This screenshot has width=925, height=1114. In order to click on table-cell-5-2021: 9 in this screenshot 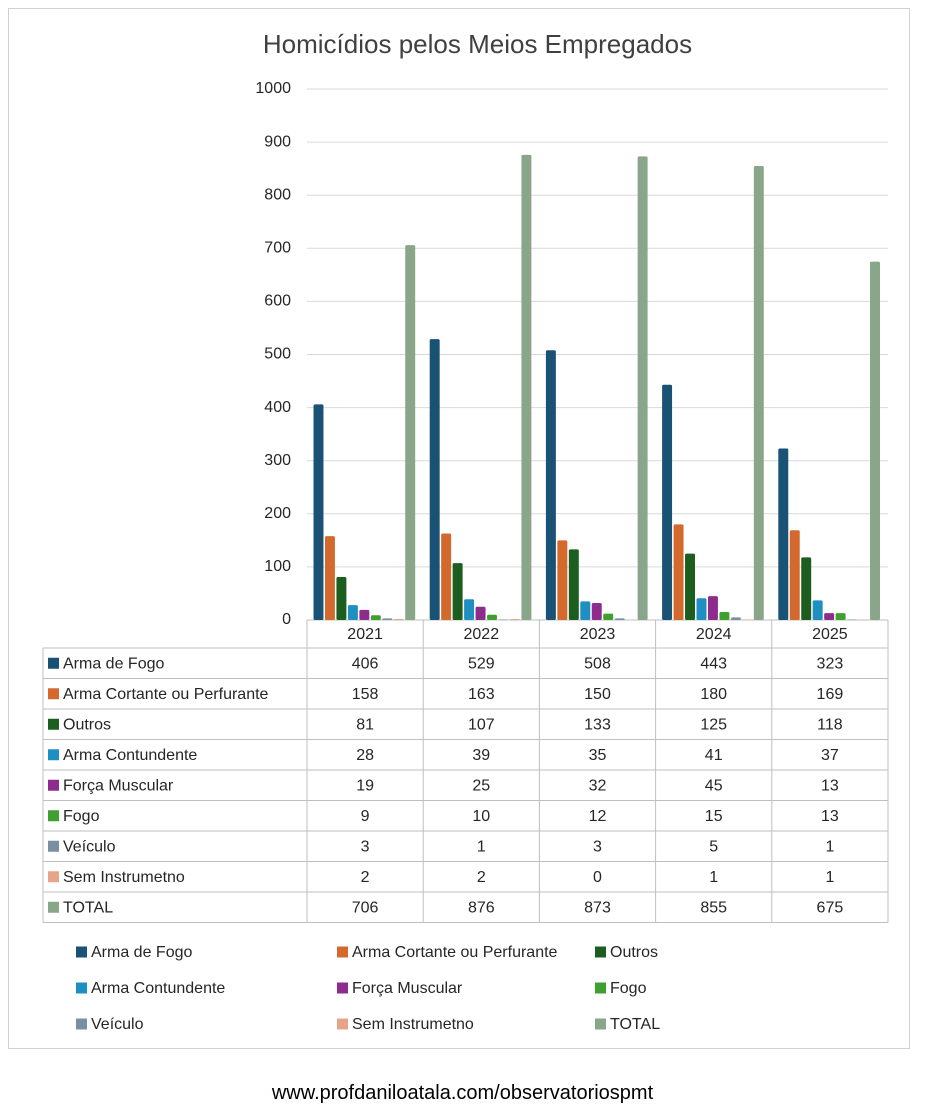, I will do `click(365, 816)`.